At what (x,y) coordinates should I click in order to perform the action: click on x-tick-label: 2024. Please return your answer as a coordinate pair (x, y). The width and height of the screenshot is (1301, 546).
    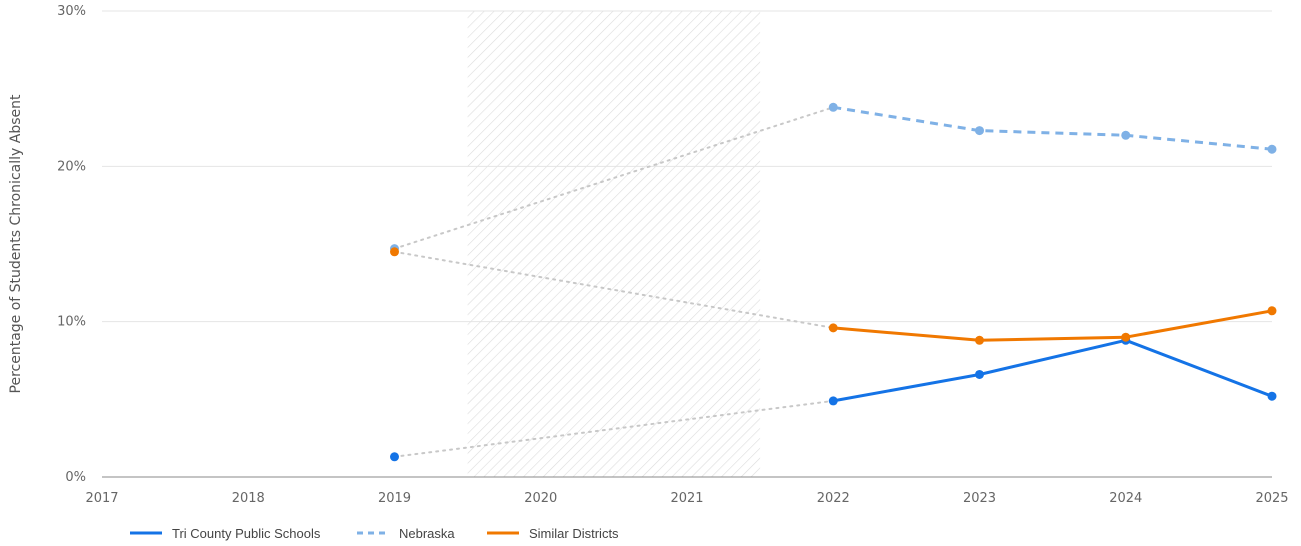
    Looking at the image, I should click on (1125, 498).